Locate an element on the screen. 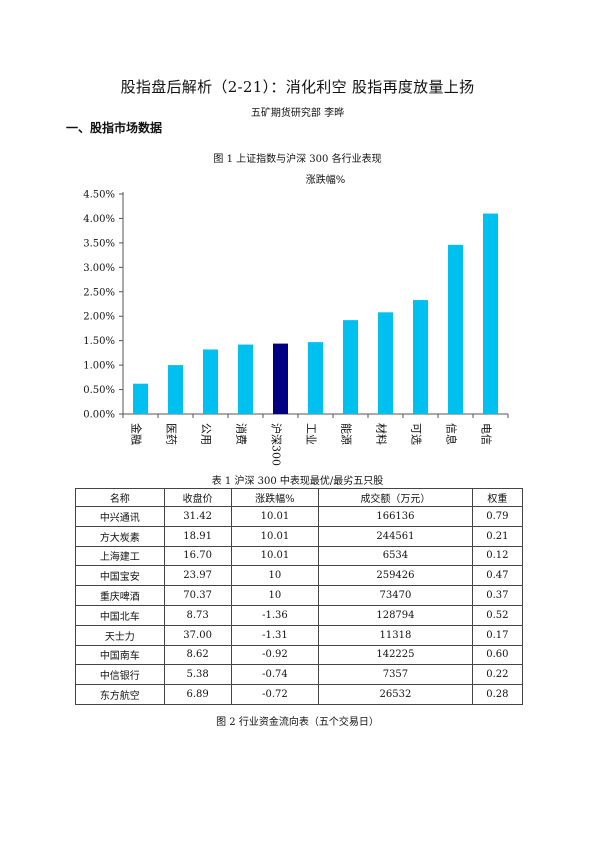 The image size is (595, 842). y-tick-label: 4.50% is located at coordinates (99, 195).